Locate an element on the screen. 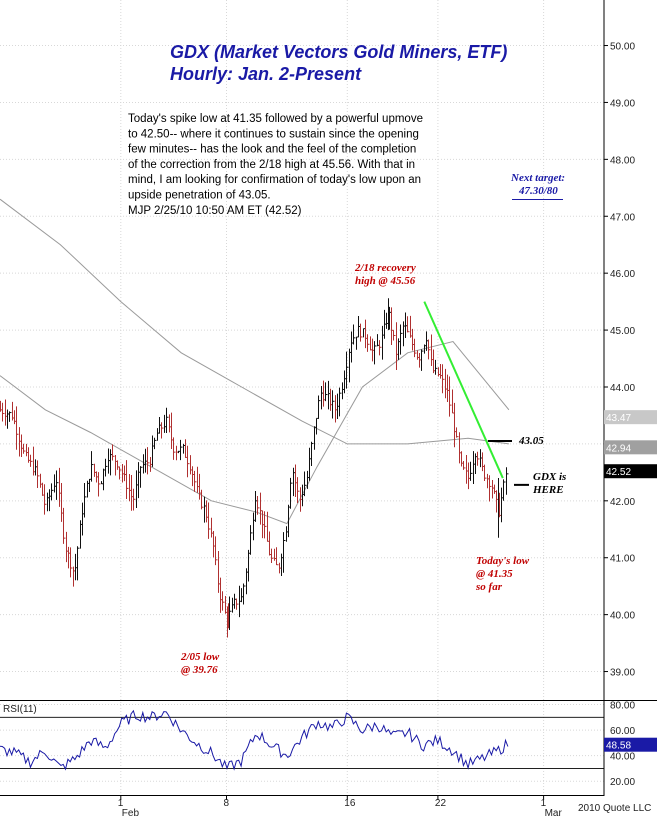 The image size is (657, 816). recovery-high-line1: 2/18 recovery is located at coordinates (385, 268).